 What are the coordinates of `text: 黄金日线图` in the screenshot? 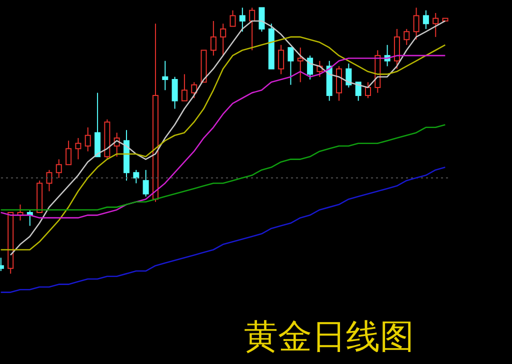 It's located at (329, 337).